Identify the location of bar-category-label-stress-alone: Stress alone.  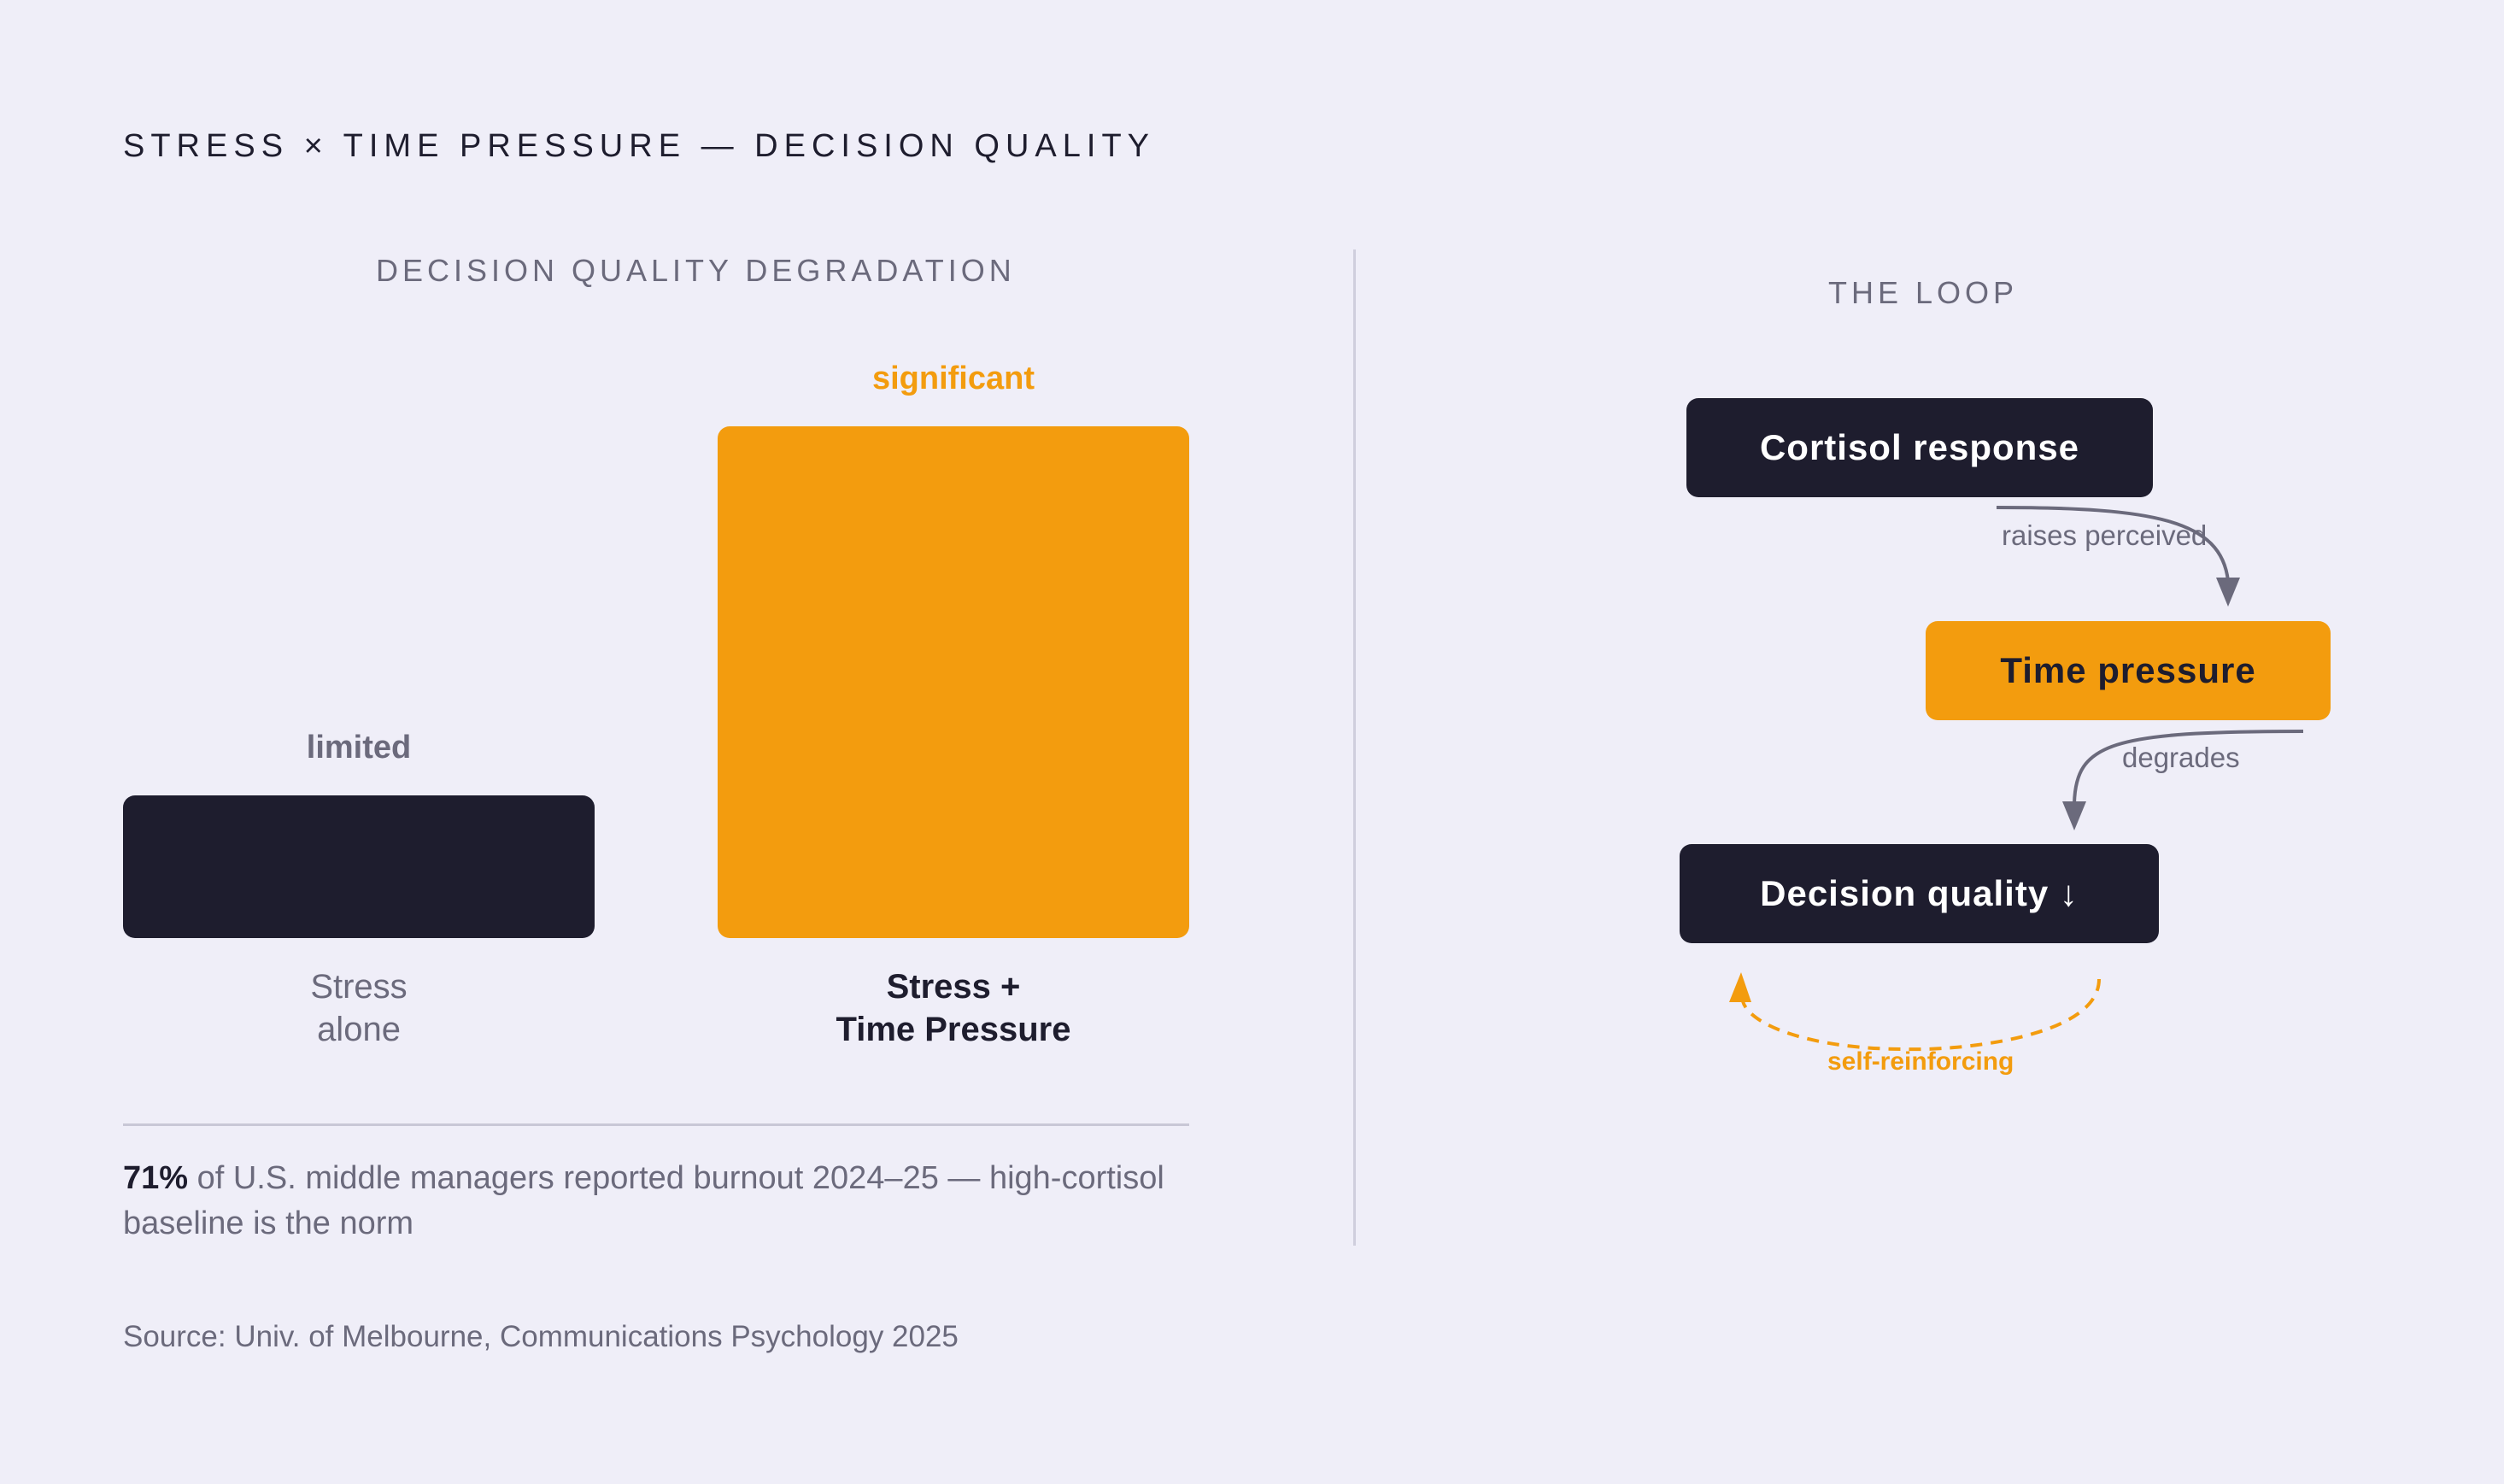
(359, 1008).